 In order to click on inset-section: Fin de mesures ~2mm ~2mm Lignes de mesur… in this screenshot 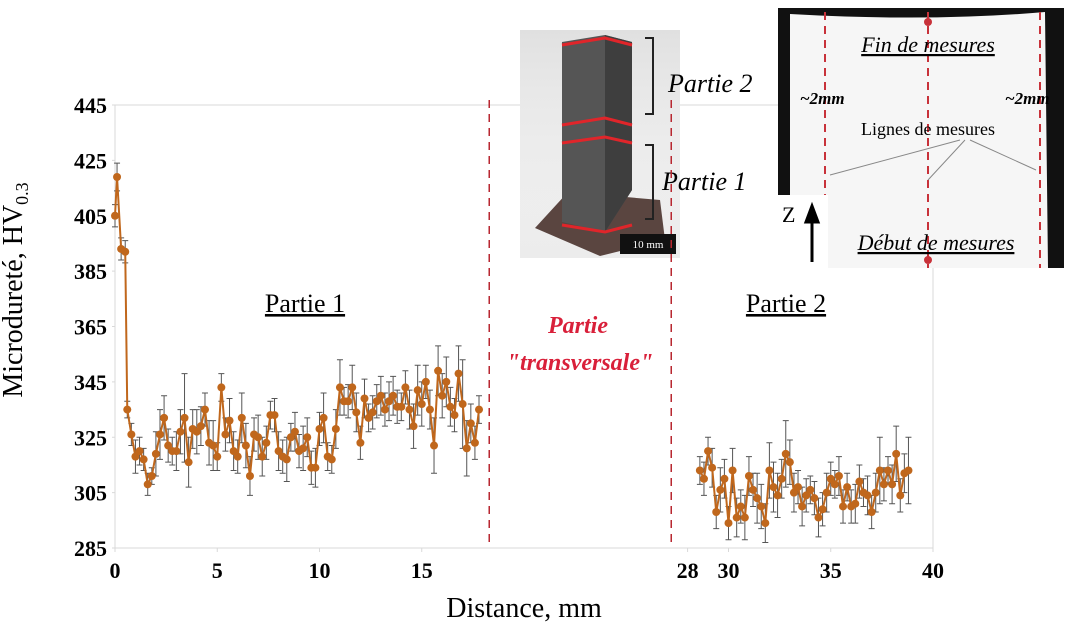, I will do `click(921, 138)`.